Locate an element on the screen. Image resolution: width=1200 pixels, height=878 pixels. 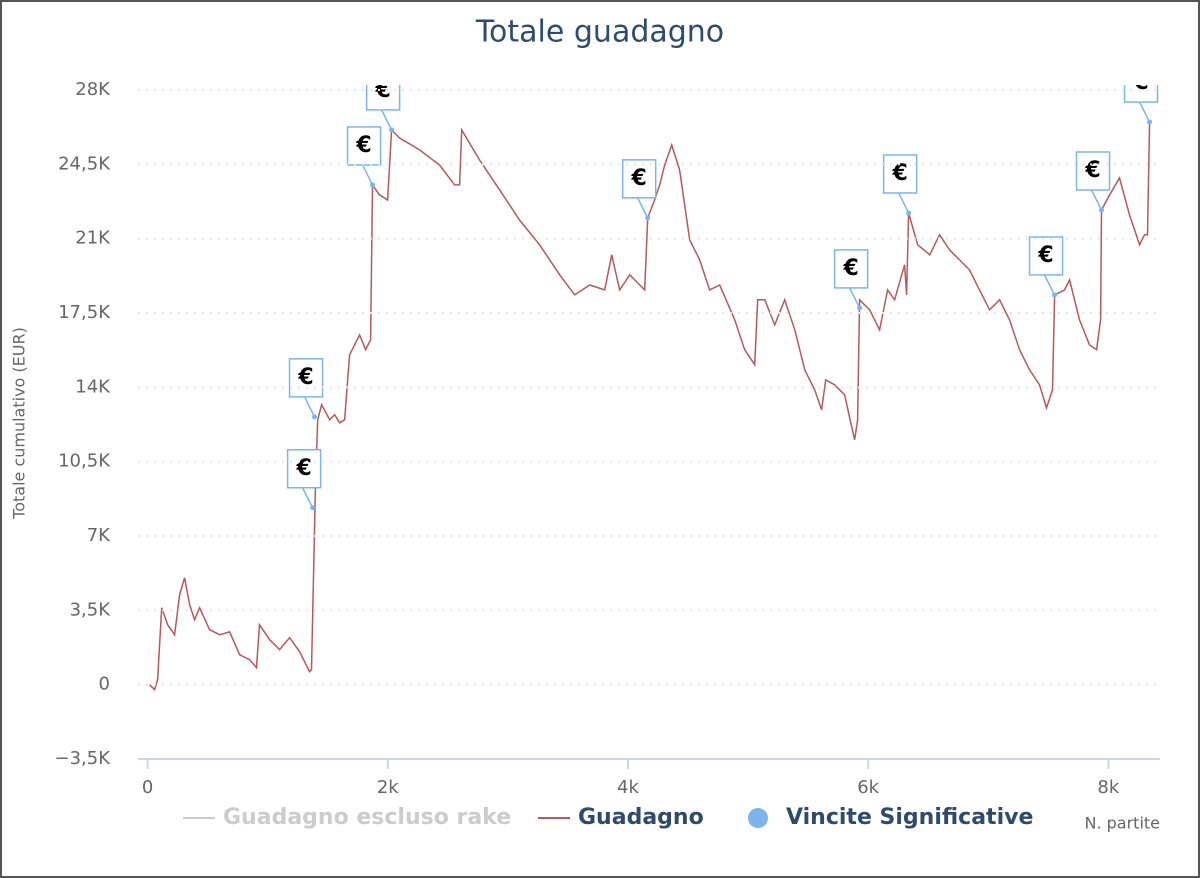
y-tick-label: 28K is located at coordinates (93, 89).